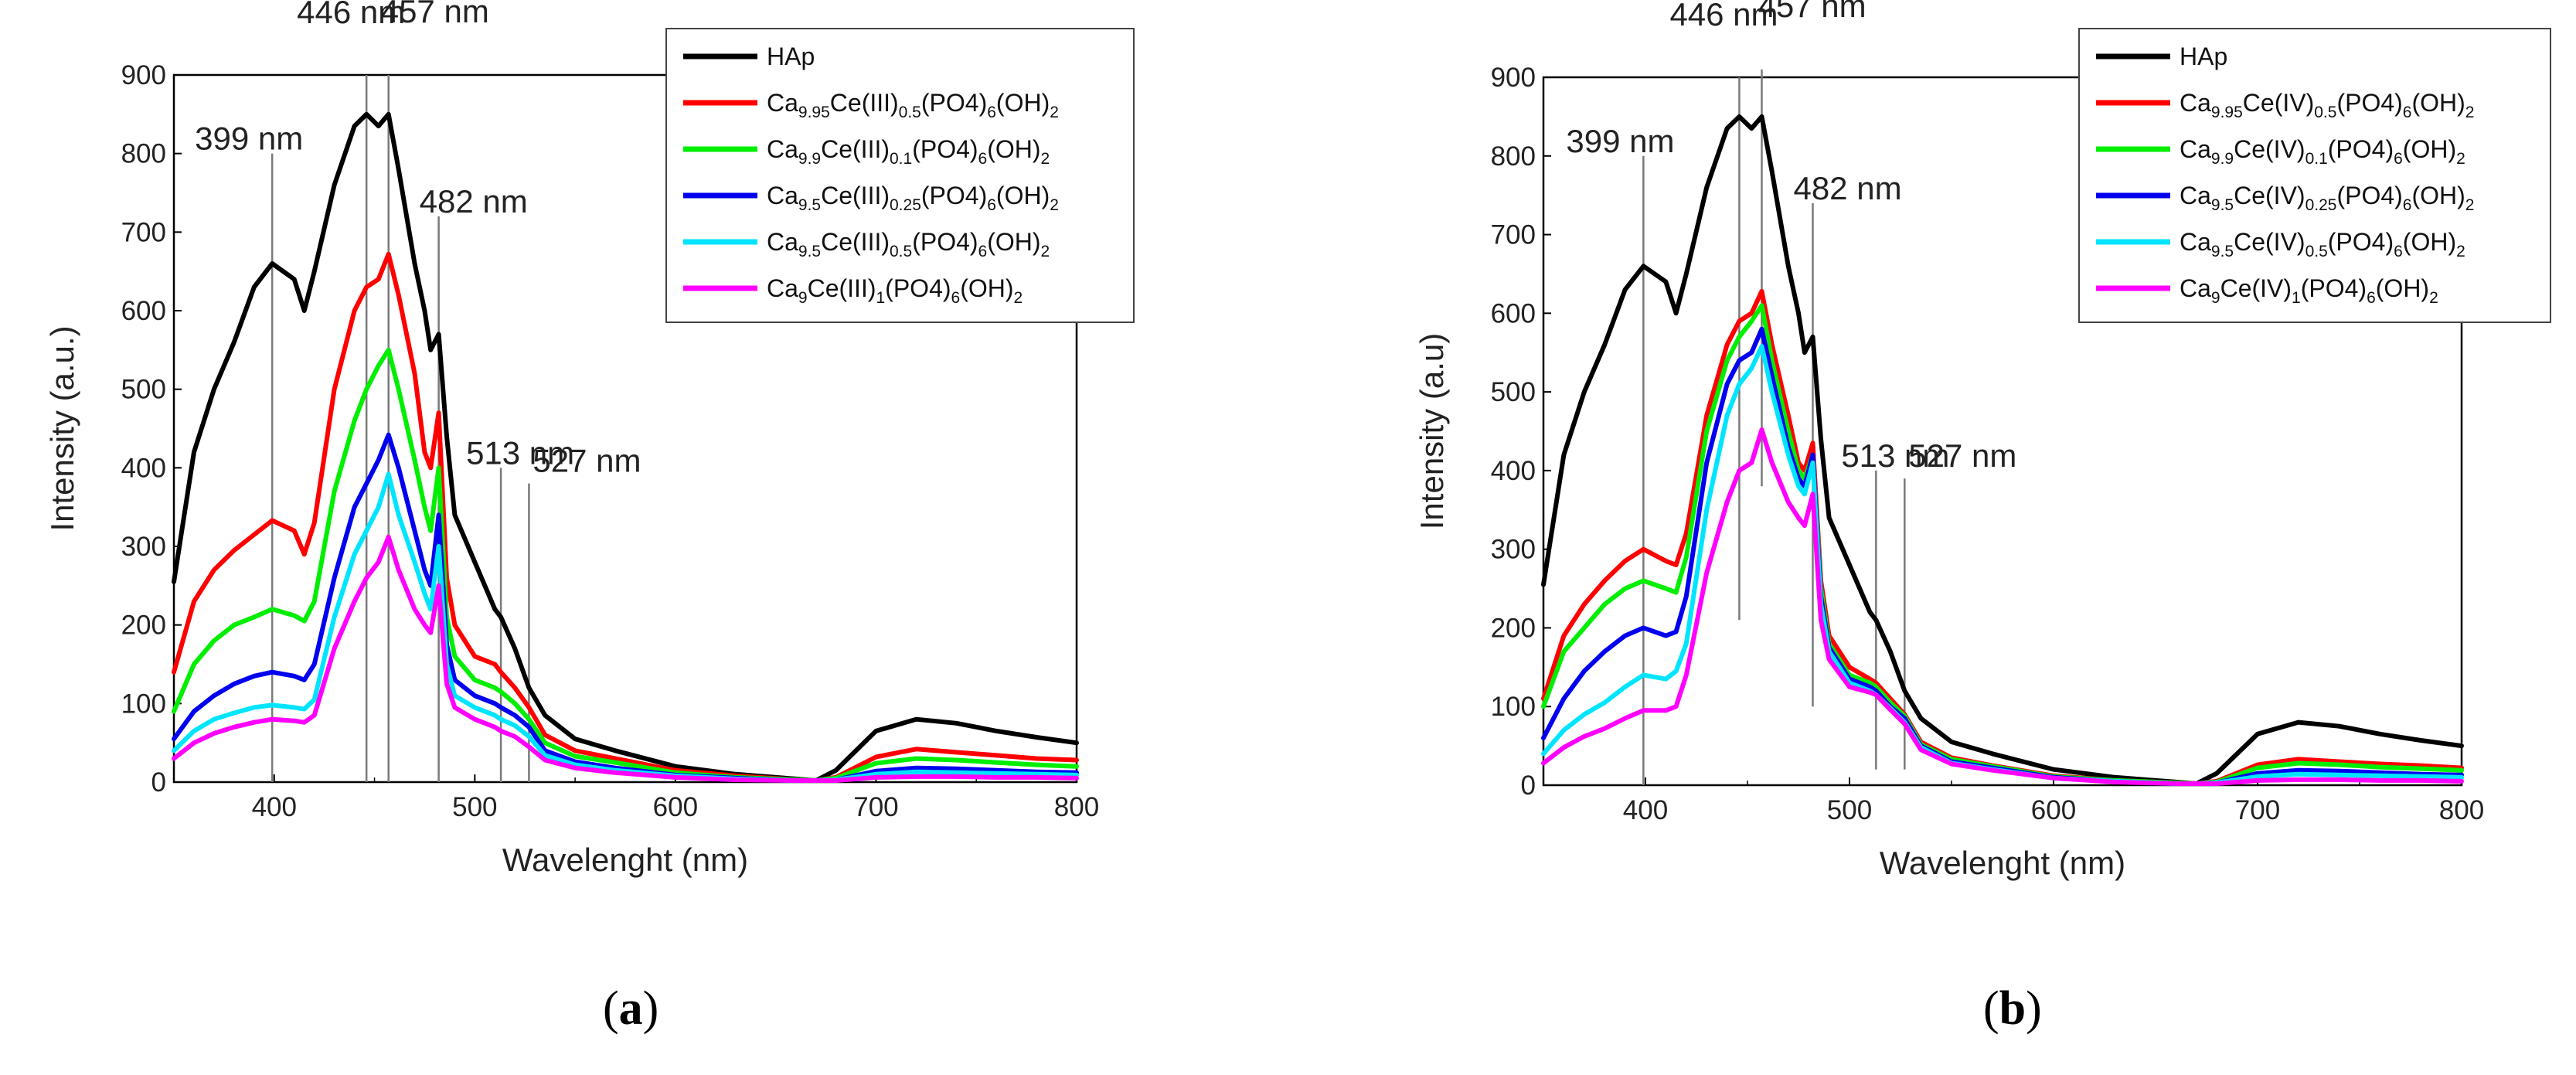 The image size is (2576, 1075). I want to click on y-axis-title: Intensity (a.u), so click(1432, 431).